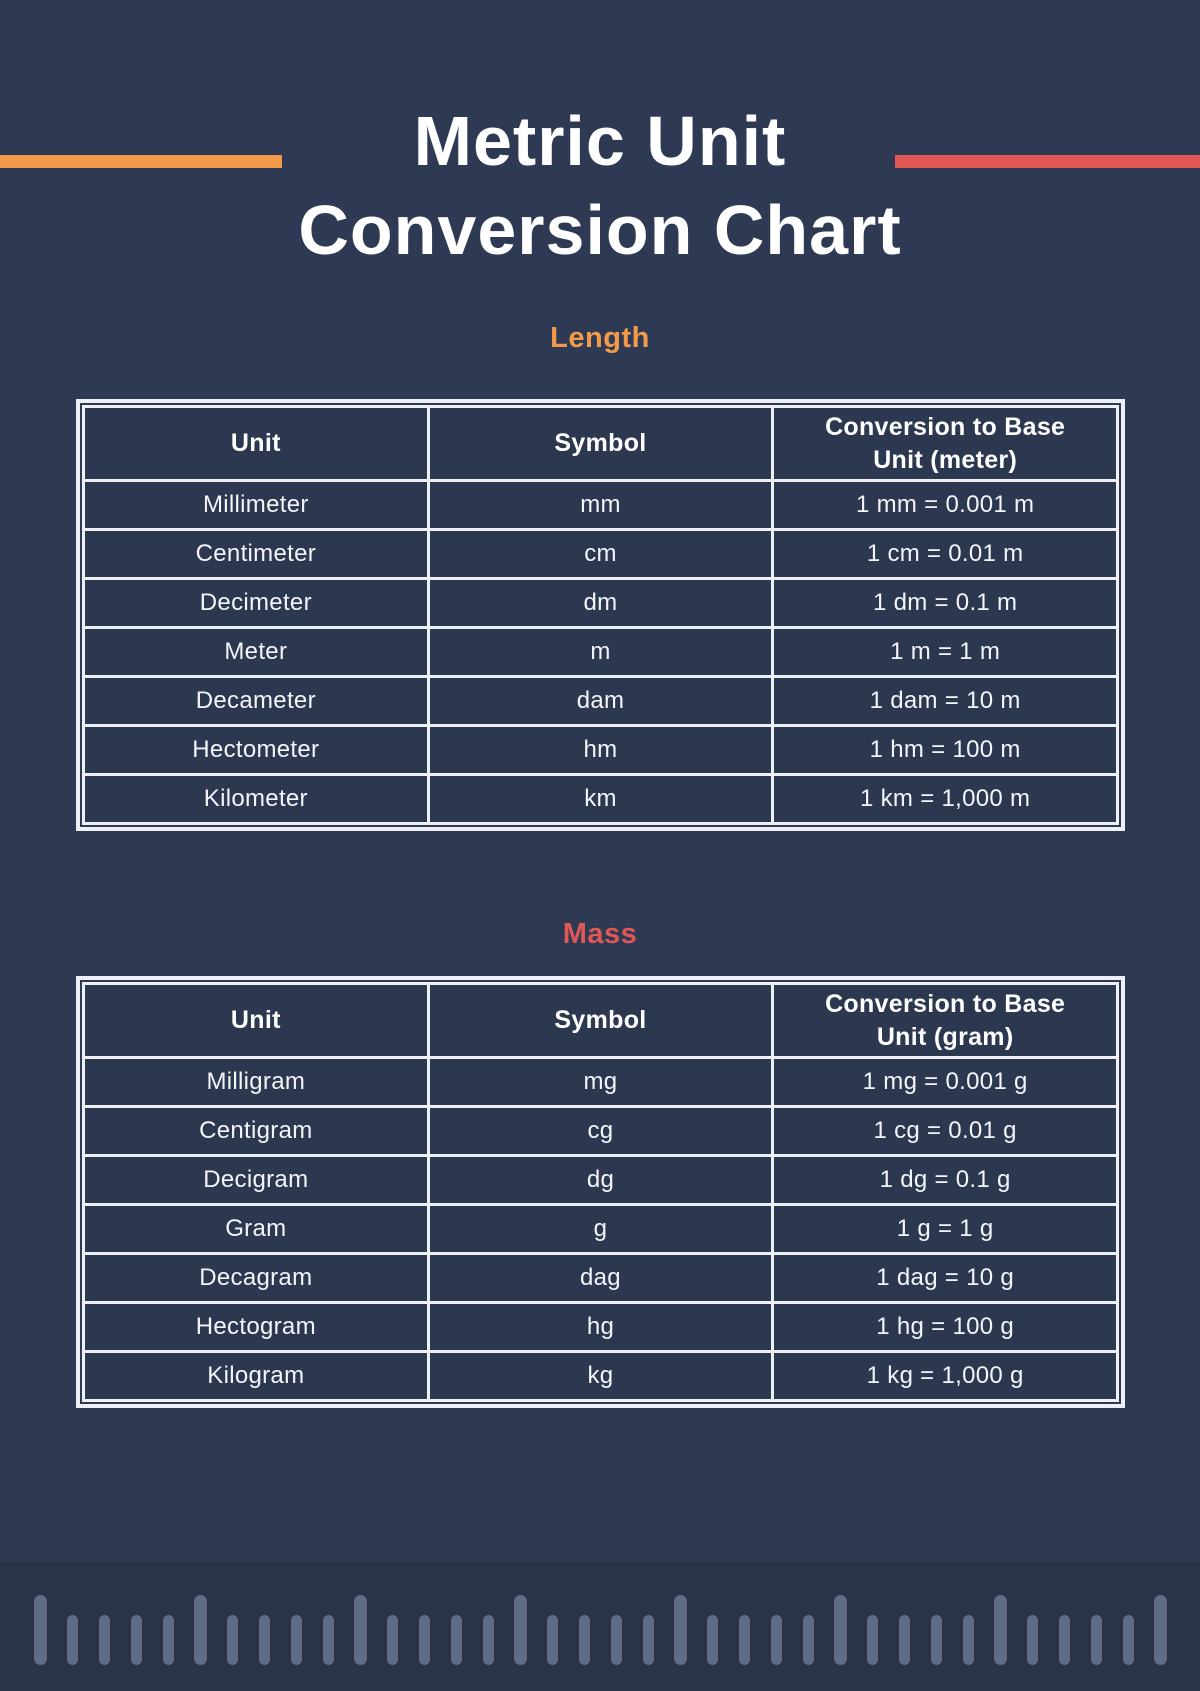 The width and height of the screenshot is (1200, 1691). I want to click on table-row: Meter m 1 m = 1 m, so click(600, 652).